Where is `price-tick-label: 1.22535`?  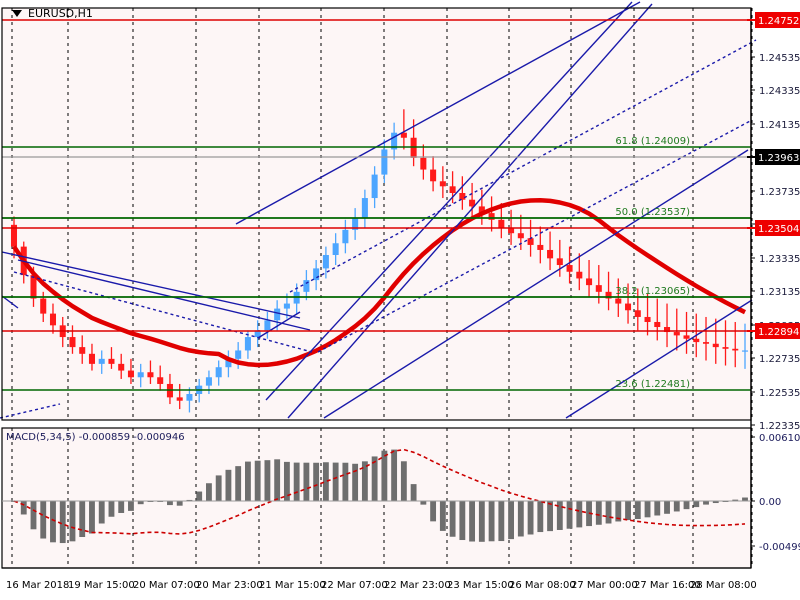 price-tick-label: 1.22535 is located at coordinates (779, 393).